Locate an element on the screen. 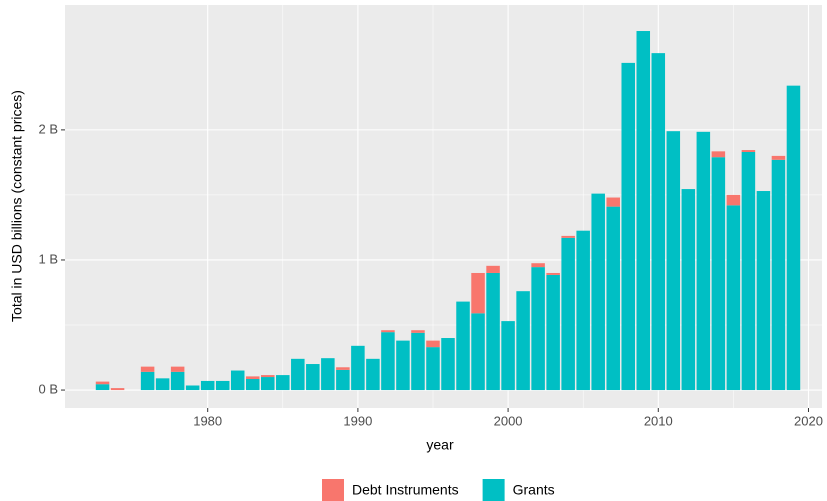 The image size is (827, 501). x-tick-label: 2000 is located at coordinates (508, 420).